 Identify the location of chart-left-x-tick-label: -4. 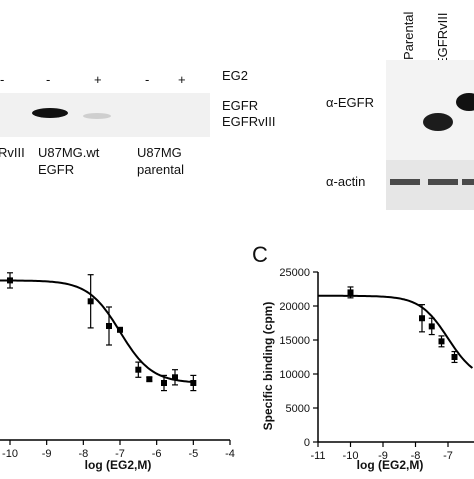
(230, 454).